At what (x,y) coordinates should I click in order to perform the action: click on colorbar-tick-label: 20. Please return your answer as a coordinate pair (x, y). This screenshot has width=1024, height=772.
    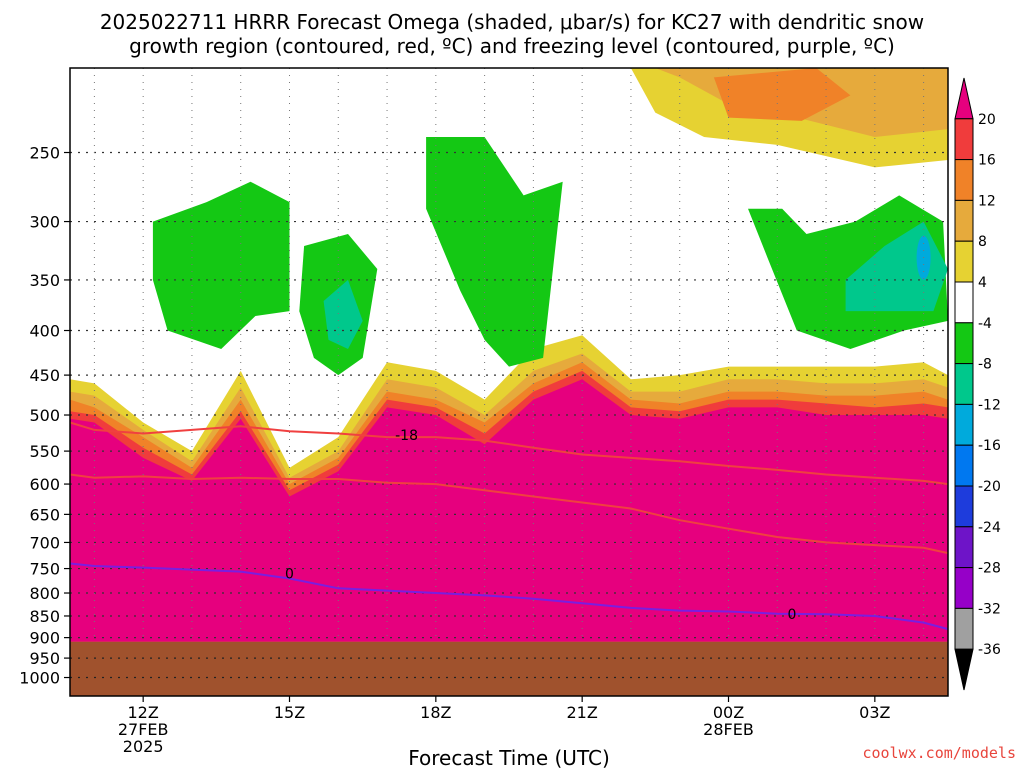
    Looking at the image, I should click on (987, 120).